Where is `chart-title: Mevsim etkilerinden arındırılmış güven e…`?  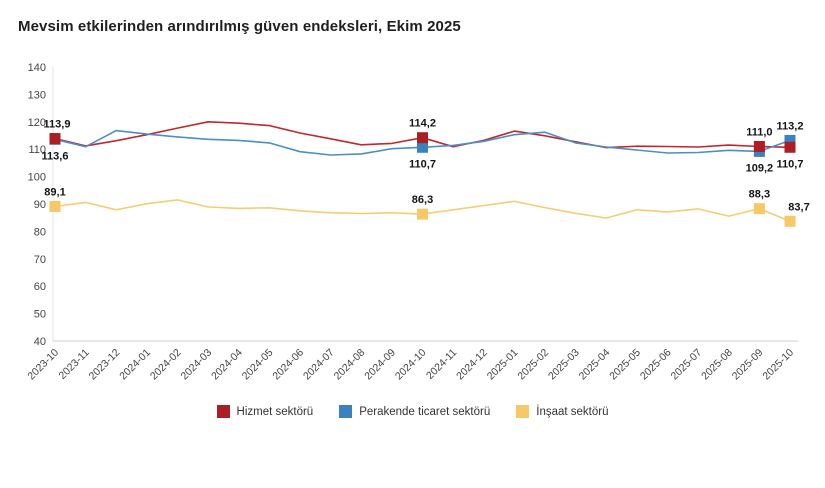
chart-title: Mevsim etkilerinden arındırılmış güven e… is located at coordinates (239, 26).